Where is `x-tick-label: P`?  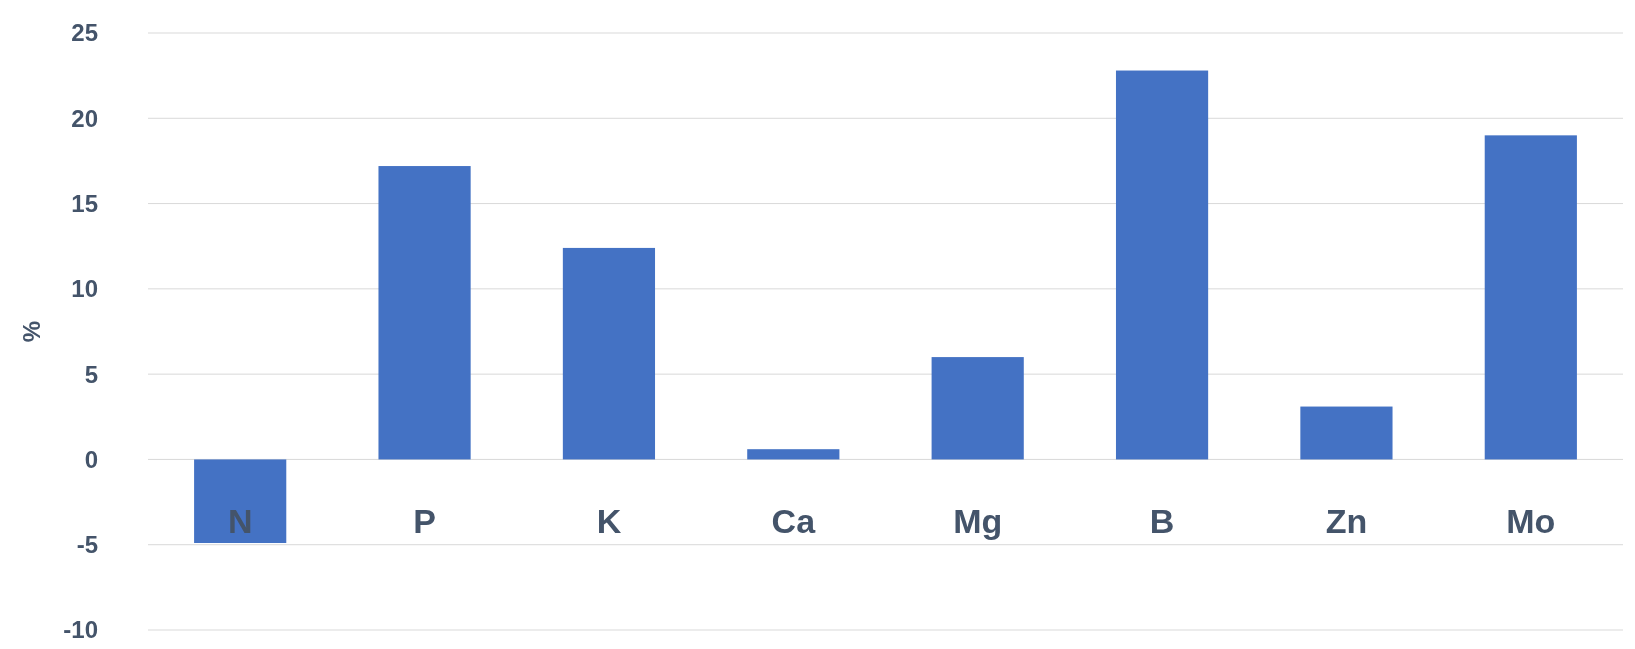 x-tick-label: P is located at coordinates (424, 521).